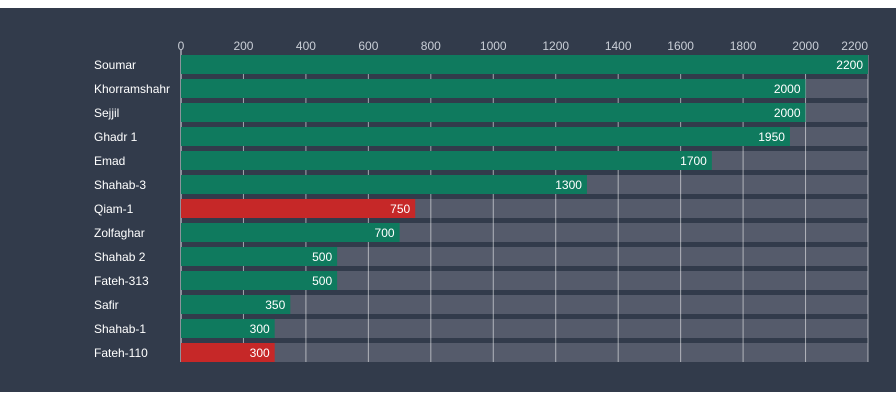  I want to click on category-label: Shahab-1, so click(120, 329).